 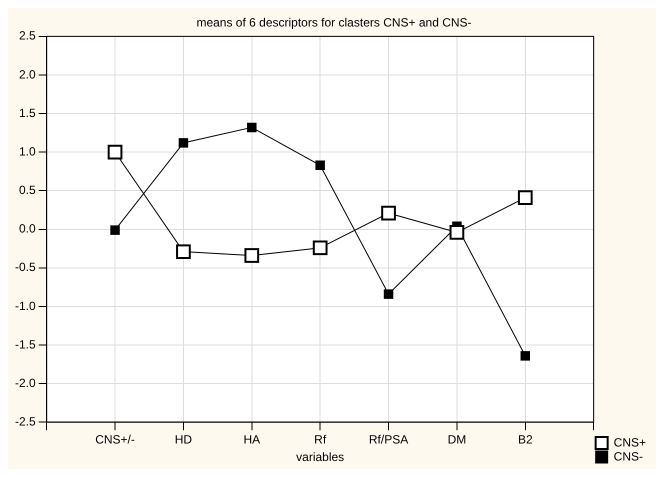 What do you see at coordinates (25, 383) in the screenshot?
I see `y-tick-label: -2.0` at bounding box center [25, 383].